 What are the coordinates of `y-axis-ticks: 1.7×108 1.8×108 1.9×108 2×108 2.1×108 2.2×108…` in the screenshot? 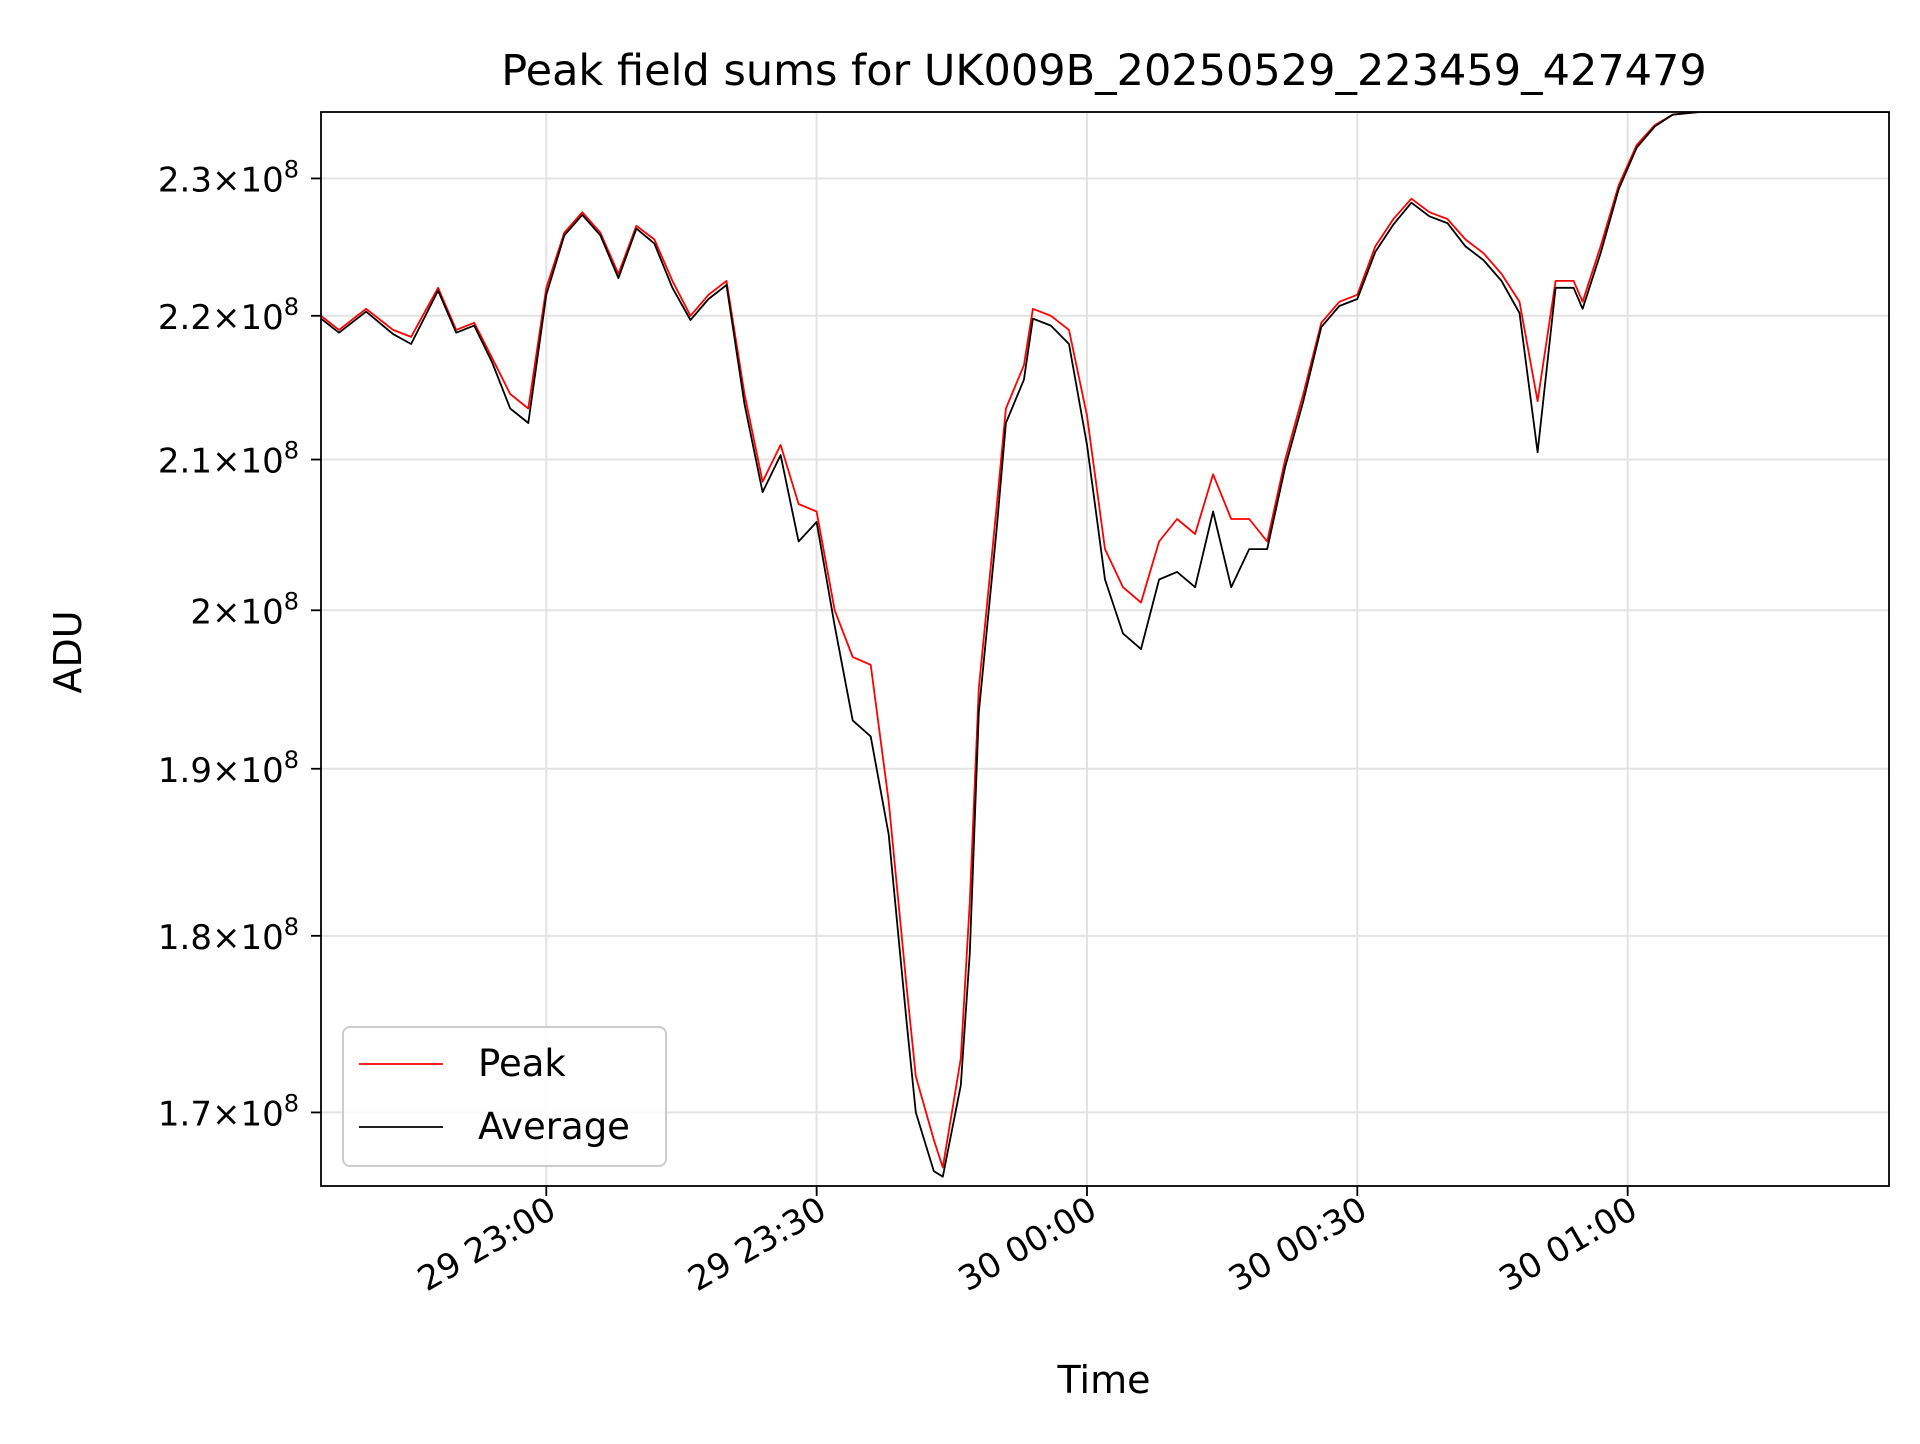 It's located at (239, 644).